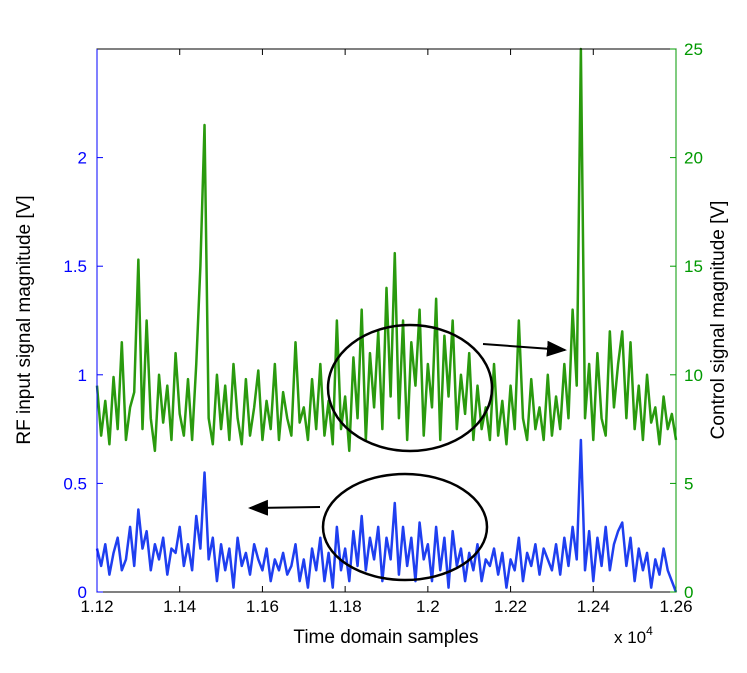 The height and width of the screenshot is (673, 747). What do you see at coordinates (510, 606) in the screenshot?
I see `x-tick-label: 1.22` at bounding box center [510, 606].